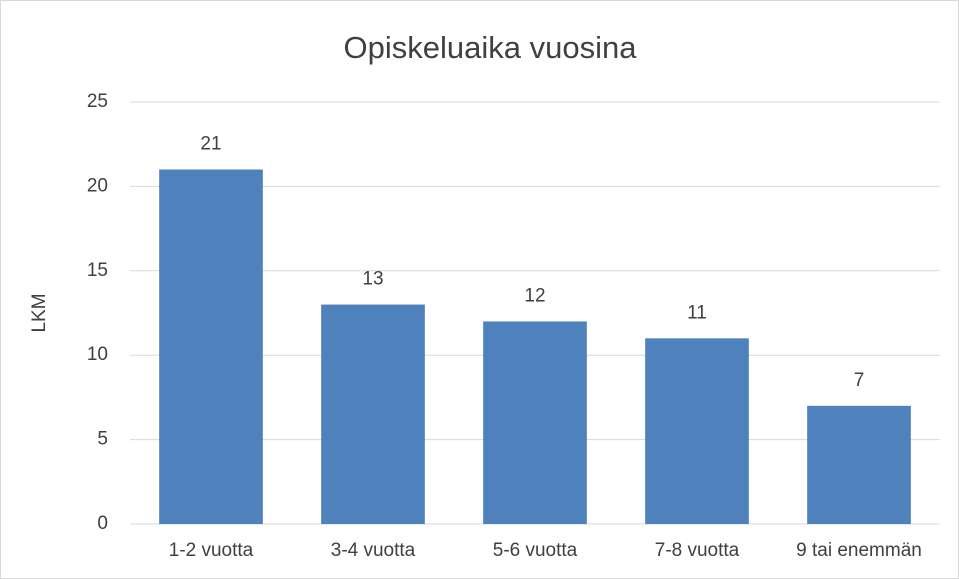 This screenshot has height=579, width=959. Describe the element at coordinates (373, 550) in the screenshot. I see `x-tick-label: 3-4 vuotta` at that location.